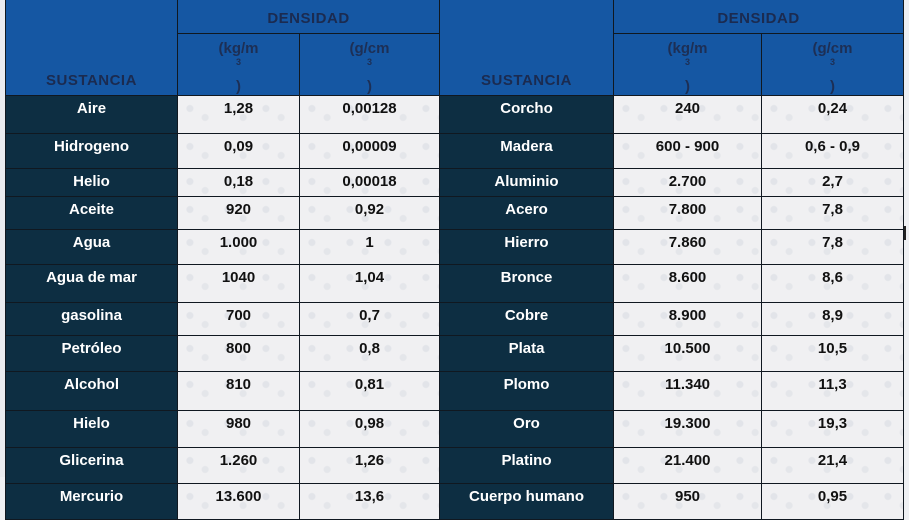 The image size is (909, 520). Describe the element at coordinates (526, 247) in the screenshot. I see `substance-name-right: Hierro` at that location.